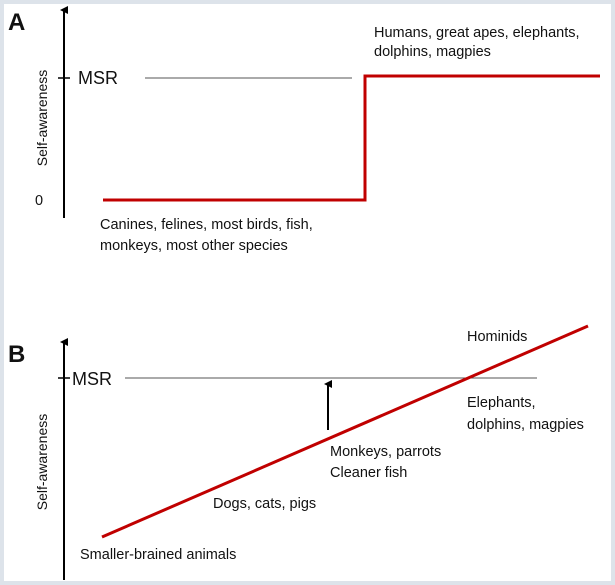 The height and width of the screenshot is (585, 615). Describe the element at coordinates (42, 462) in the screenshot. I see `panel-b-y-axis-label: Self-awareness` at that location.